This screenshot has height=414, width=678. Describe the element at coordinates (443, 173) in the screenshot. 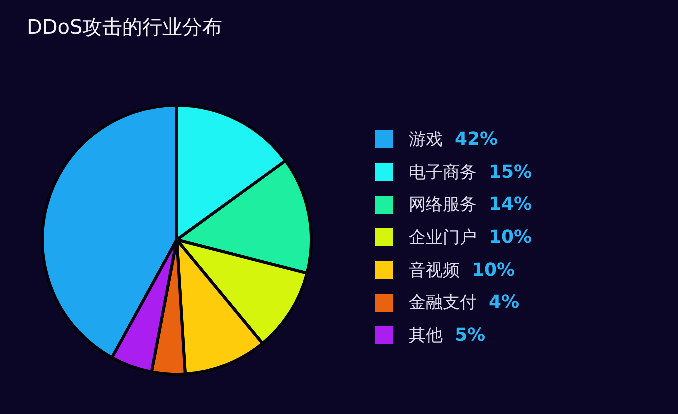

I see `legend-label: 电子商务` at that location.